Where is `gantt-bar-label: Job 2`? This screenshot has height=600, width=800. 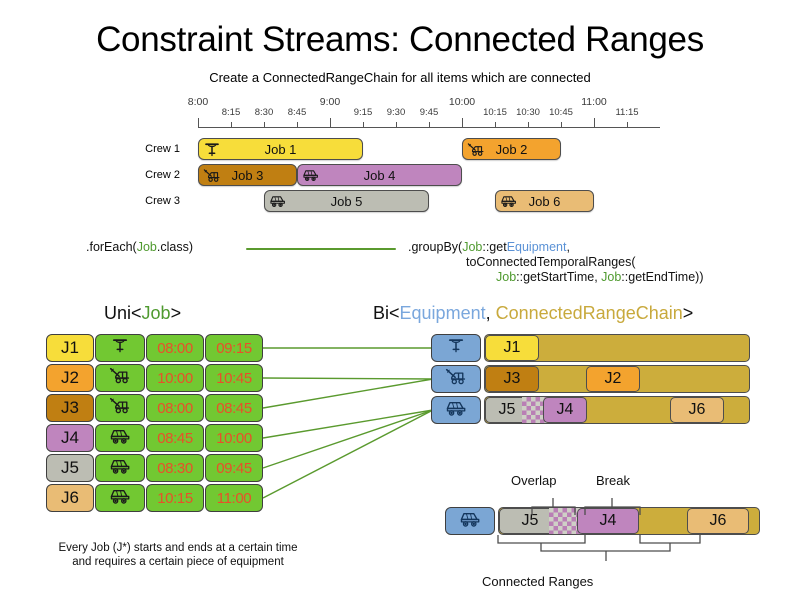
gantt-bar-label: Job 2 is located at coordinates (511, 149).